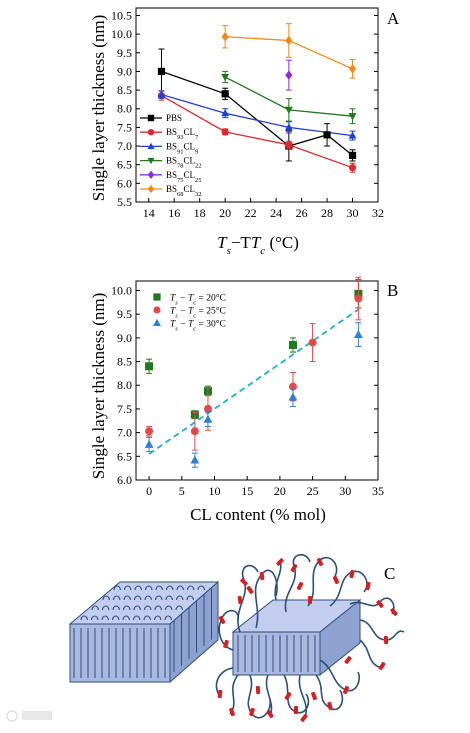 The width and height of the screenshot is (470, 733). I want to click on x-tick-label: 14, so click(149, 213).